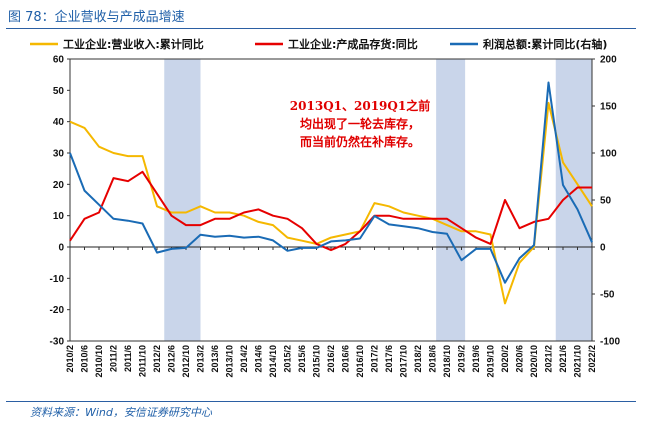  What do you see at coordinates (491, 361) in the screenshot?
I see `x-tick-label: 2019/10` at bounding box center [491, 361].